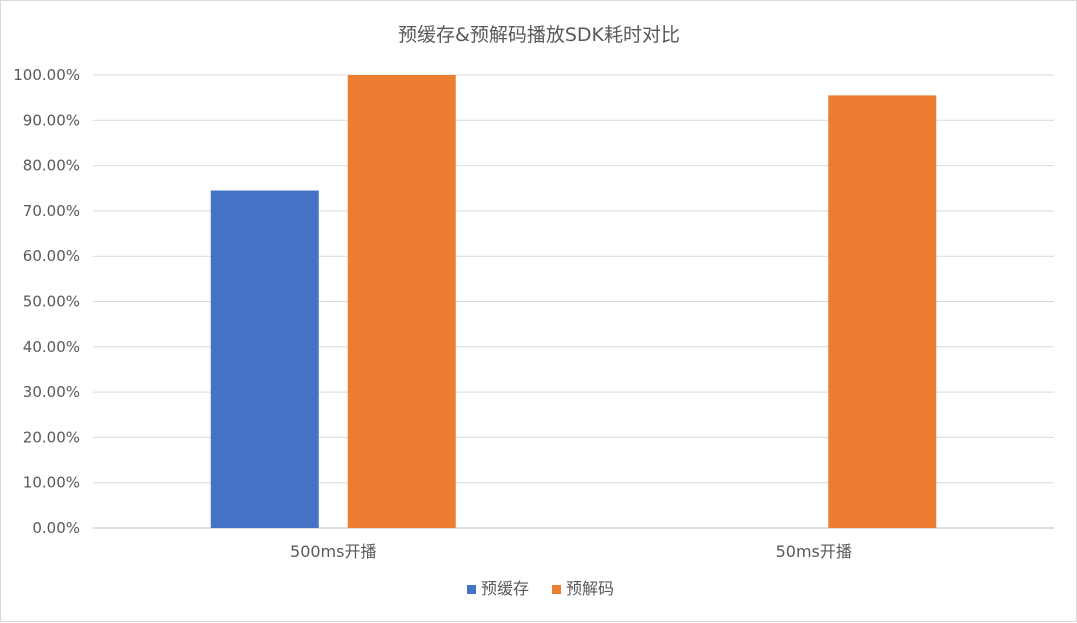  Describe the element at coordinates (571, 551) in the screenshot. I see `x-axis-labels: 500ms开播 50ms开播` at that location.